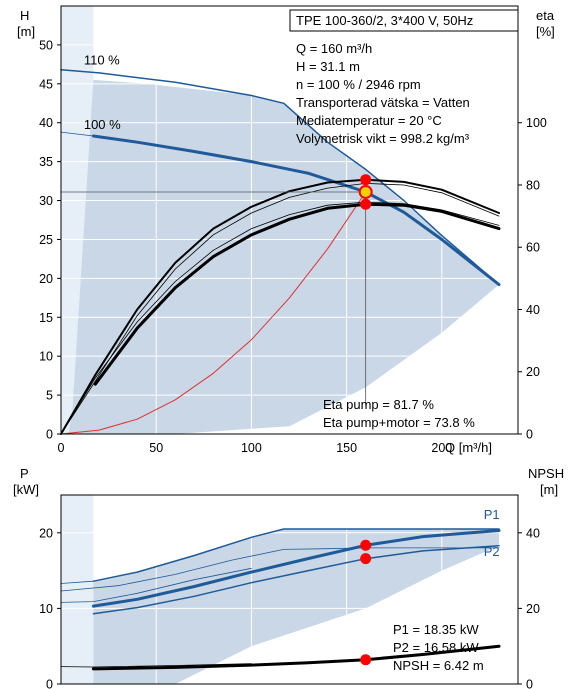 Image resolution: width=585 pixels, height=689 pixels. What do you see at coordinates (365, 191) in the screenshot?
I see `operating-point-marker` at bounding box center [365, 191].